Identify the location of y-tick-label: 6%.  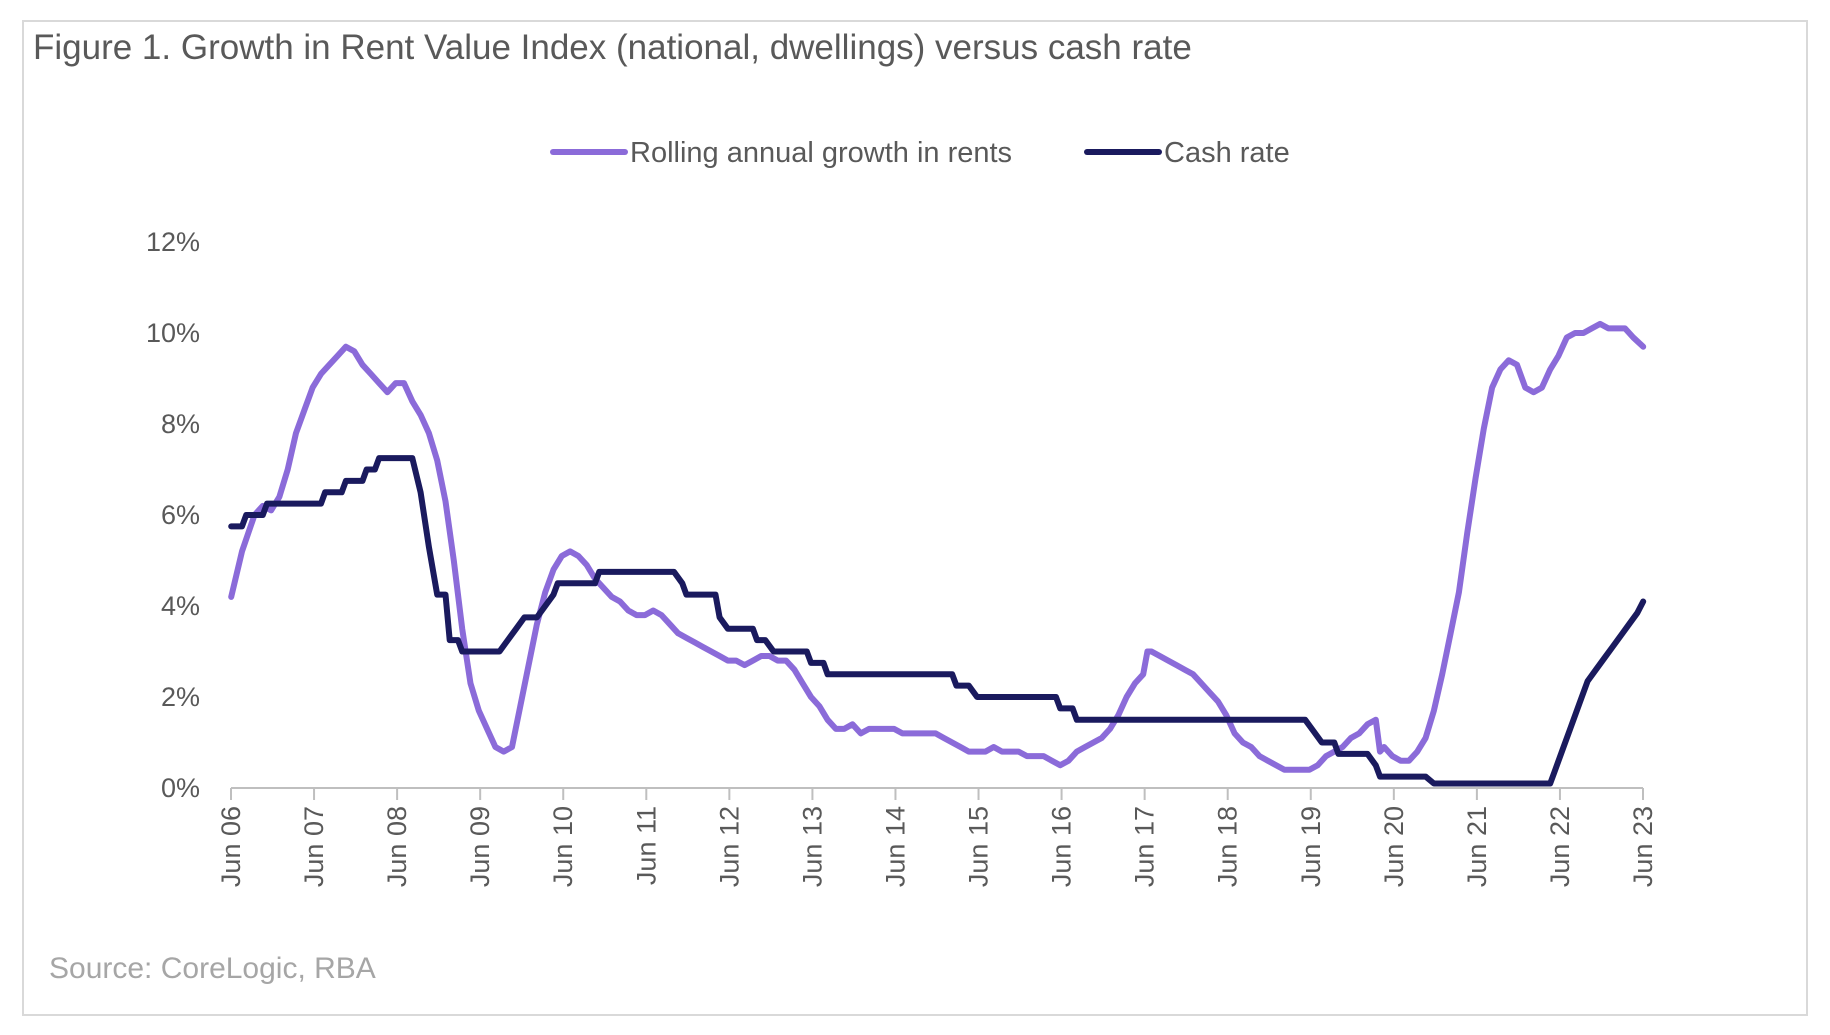
(180, 515).